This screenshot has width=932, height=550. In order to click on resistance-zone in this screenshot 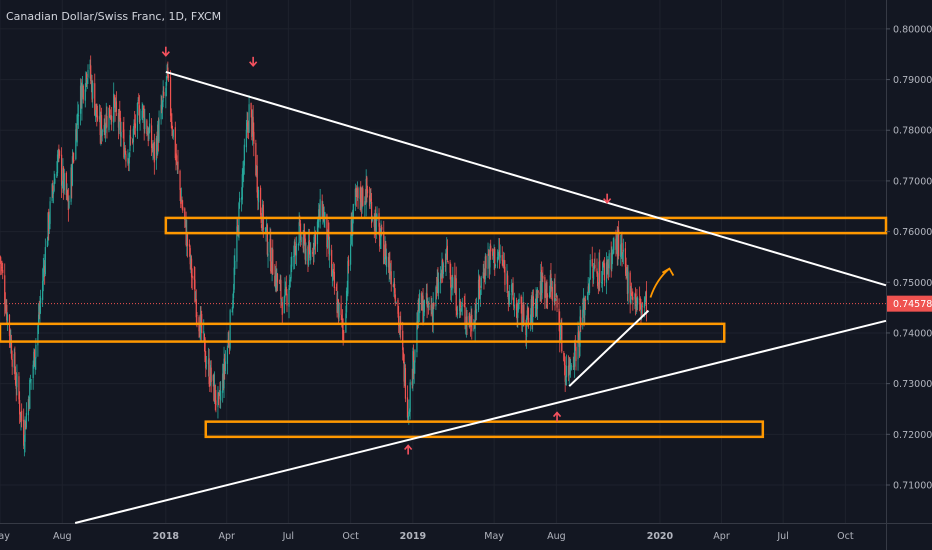, I will do `click(526, 225)`.